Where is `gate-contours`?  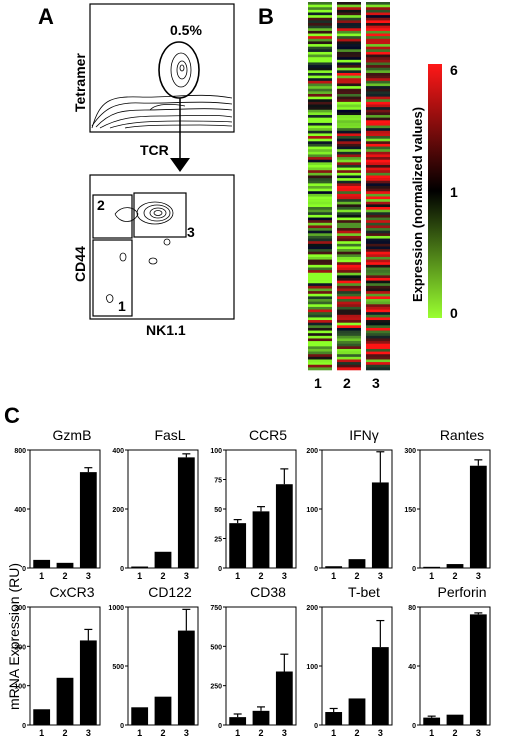
gate-contours is located at coordinates (181, 70).